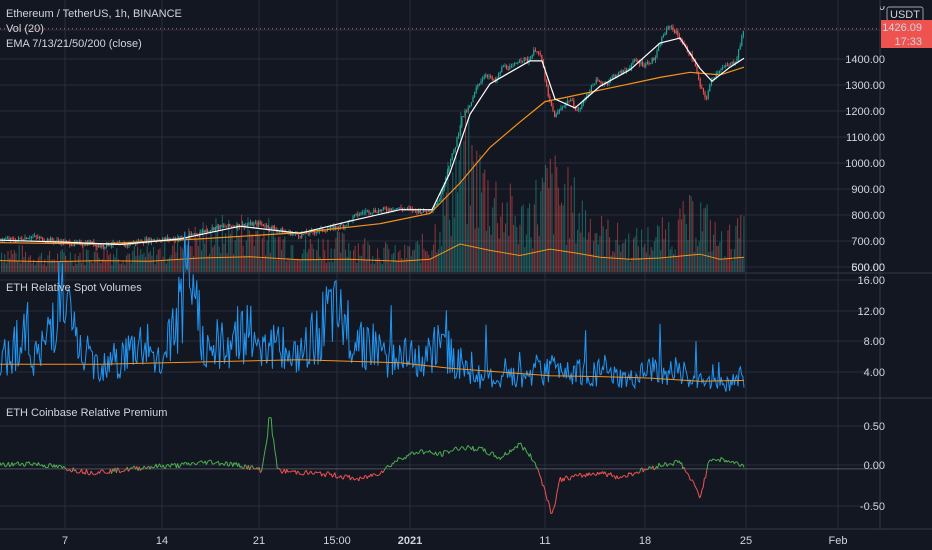 This screenshot has width=932, height=550. What do you see at coordinates (874, 427) in the screenshot?
I see `price-tick-label: 0.50` at bounding box center [874, 427].